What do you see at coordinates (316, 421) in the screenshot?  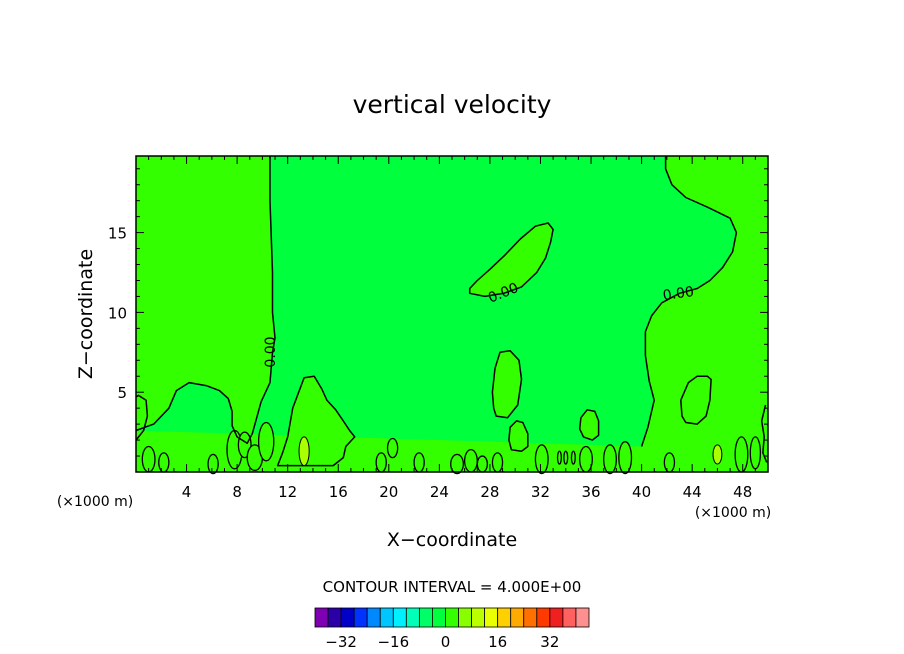 I see `hill-13-line` at bounding box center [316, 421].